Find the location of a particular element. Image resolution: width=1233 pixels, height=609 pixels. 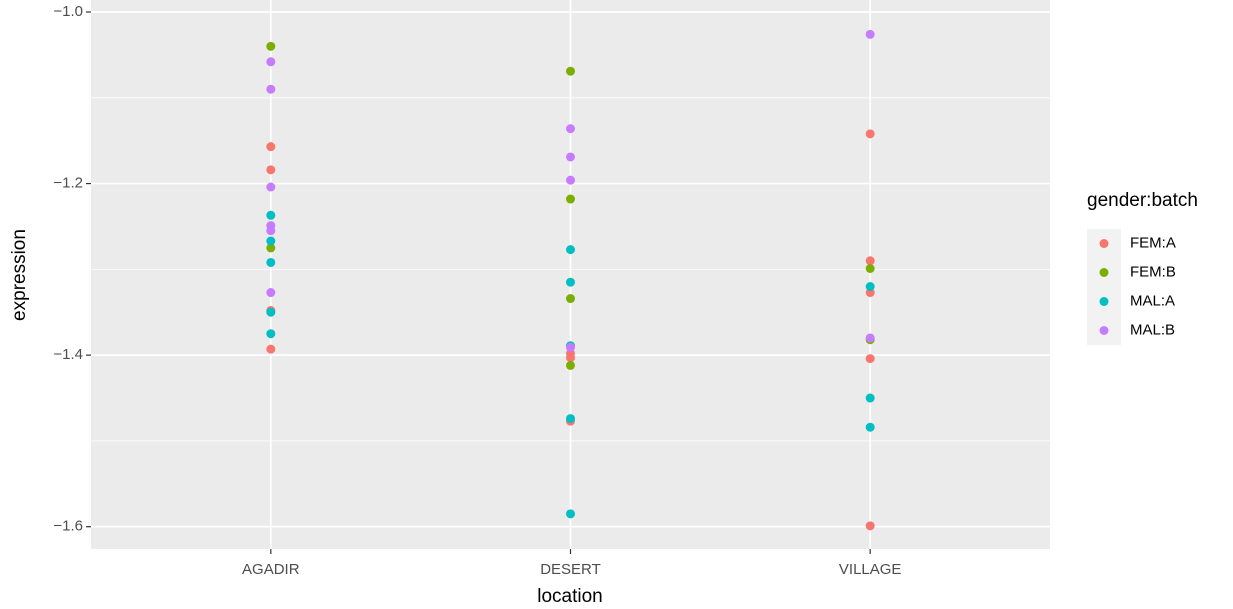

legend-title: gender:batch is located at coordinates (1142, 200).